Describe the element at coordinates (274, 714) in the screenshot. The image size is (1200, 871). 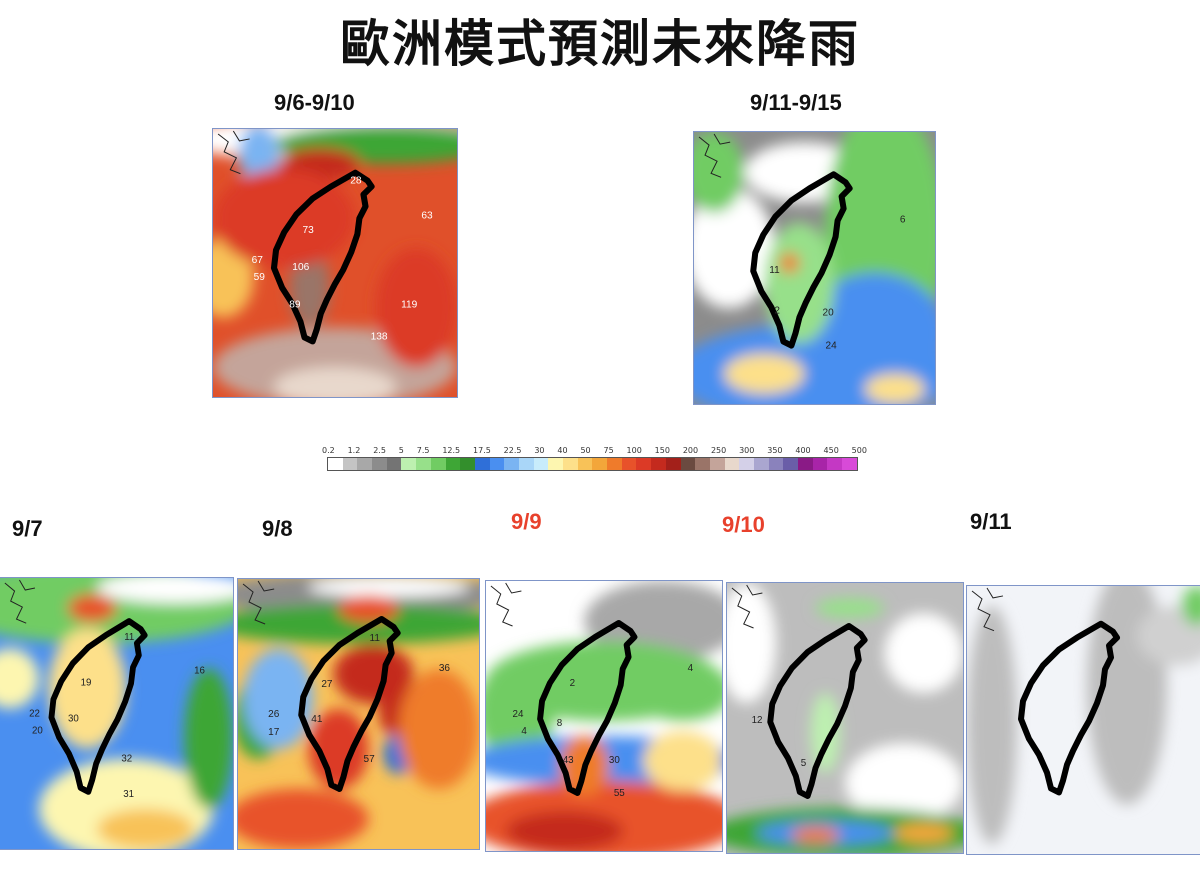
I see `rainfall-value-label: 26` at that location.